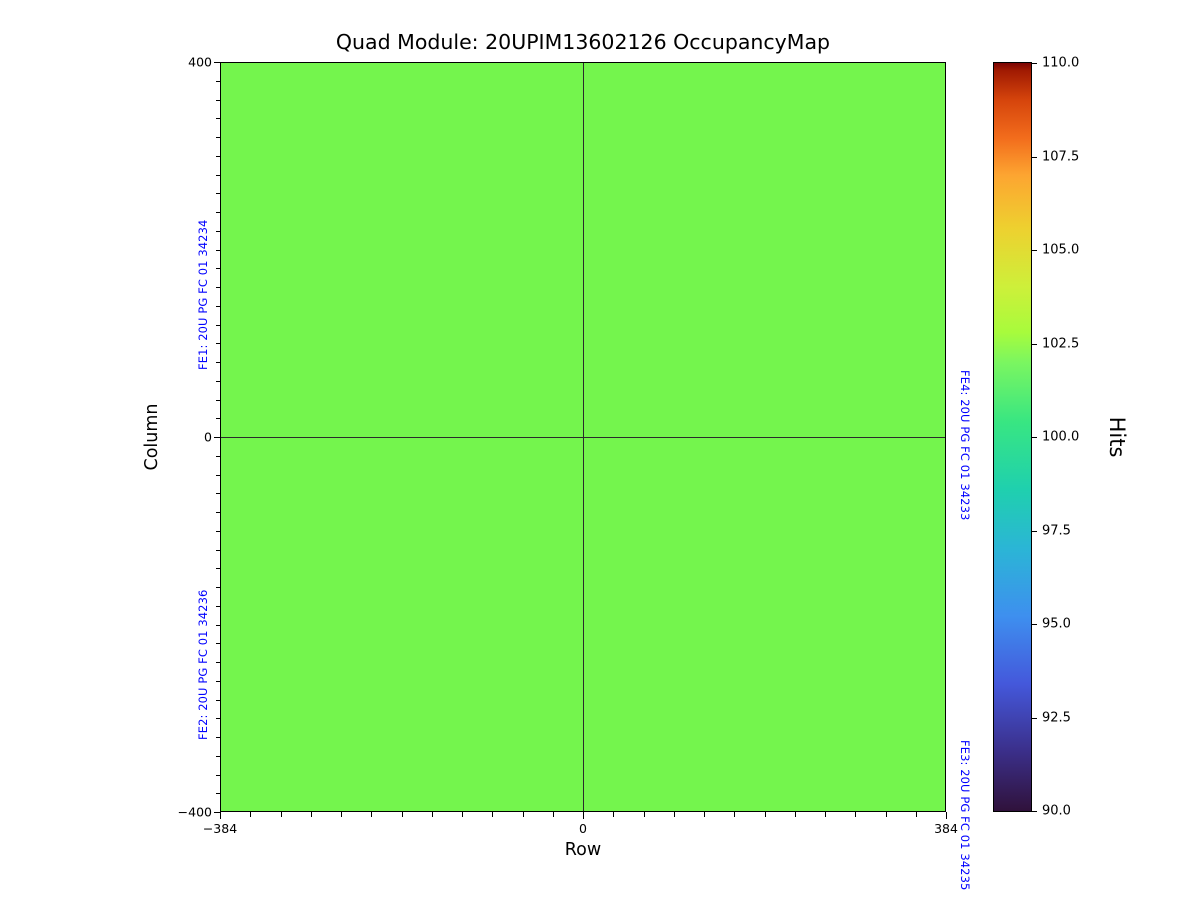 This screenshot has height=900, width=1200. What do you see at coordinates (1056, 717) in the screenshot?
I see `colorbar-tick-label: 92.5` at bounding box center [1056, 717].